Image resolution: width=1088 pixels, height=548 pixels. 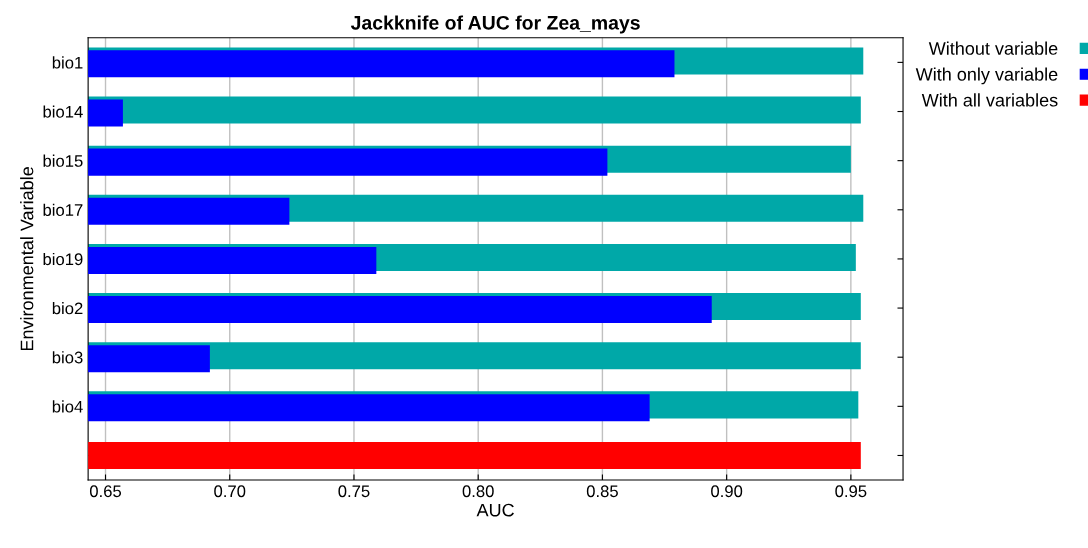 I want to click on y-tick-label: bio4, so click(x=67, y=406).